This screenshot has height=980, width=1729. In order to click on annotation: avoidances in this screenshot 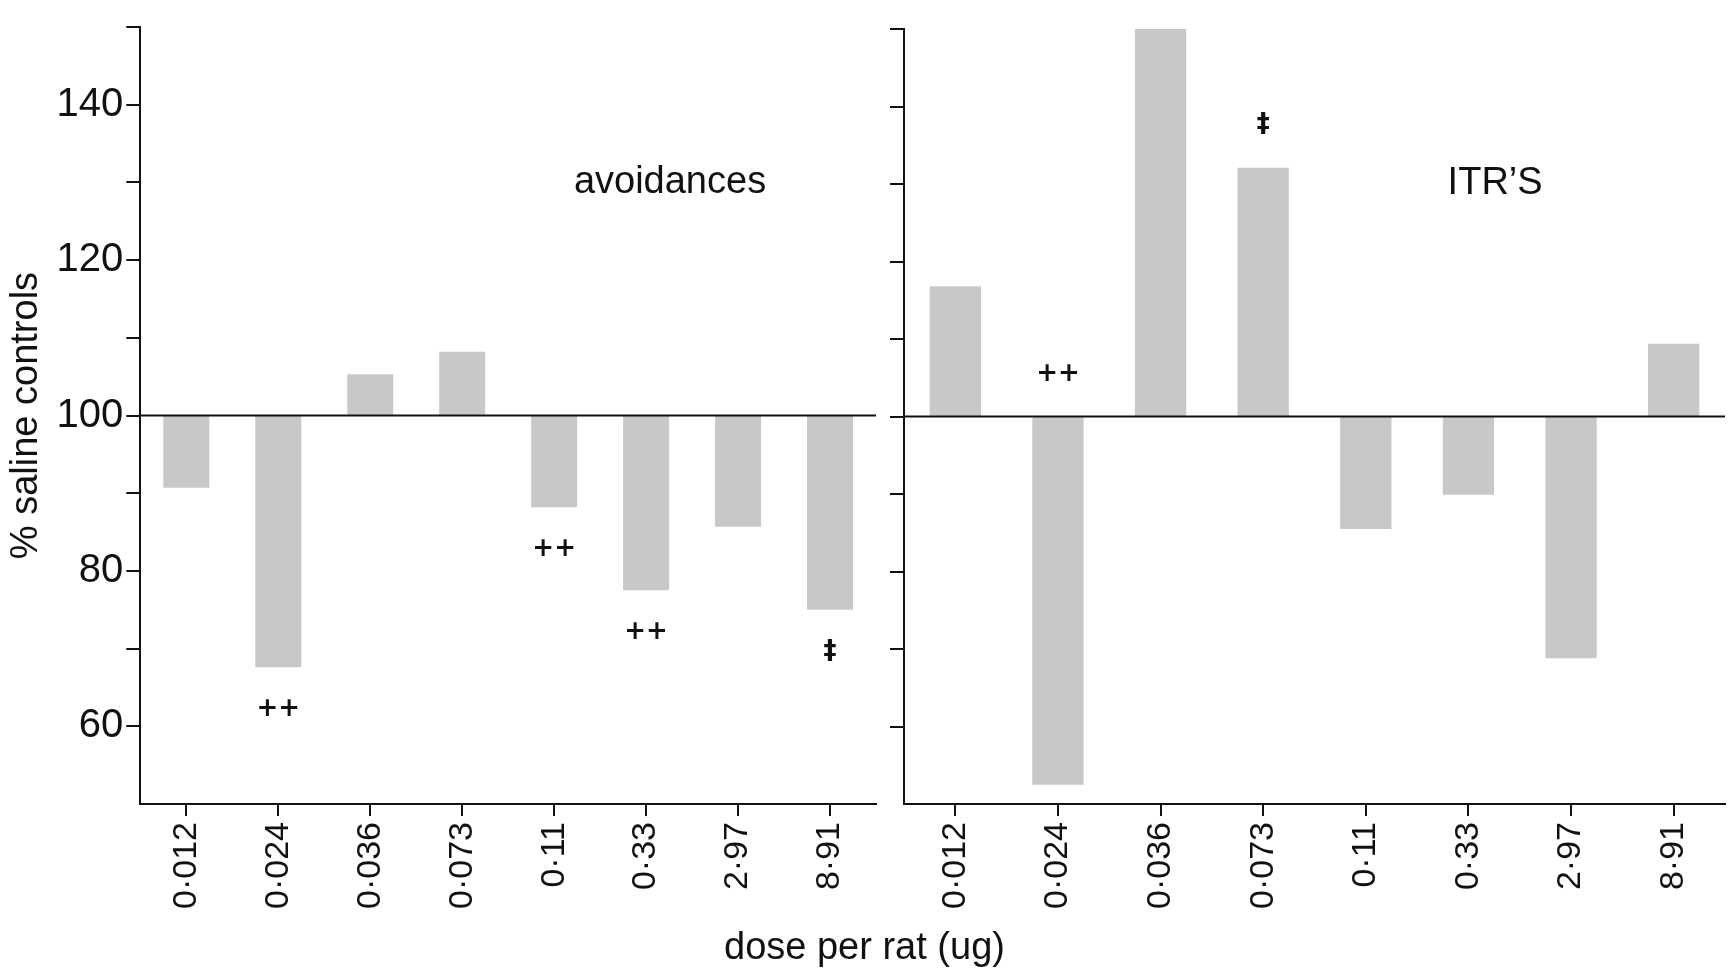, I will do `click(670, 179)`.